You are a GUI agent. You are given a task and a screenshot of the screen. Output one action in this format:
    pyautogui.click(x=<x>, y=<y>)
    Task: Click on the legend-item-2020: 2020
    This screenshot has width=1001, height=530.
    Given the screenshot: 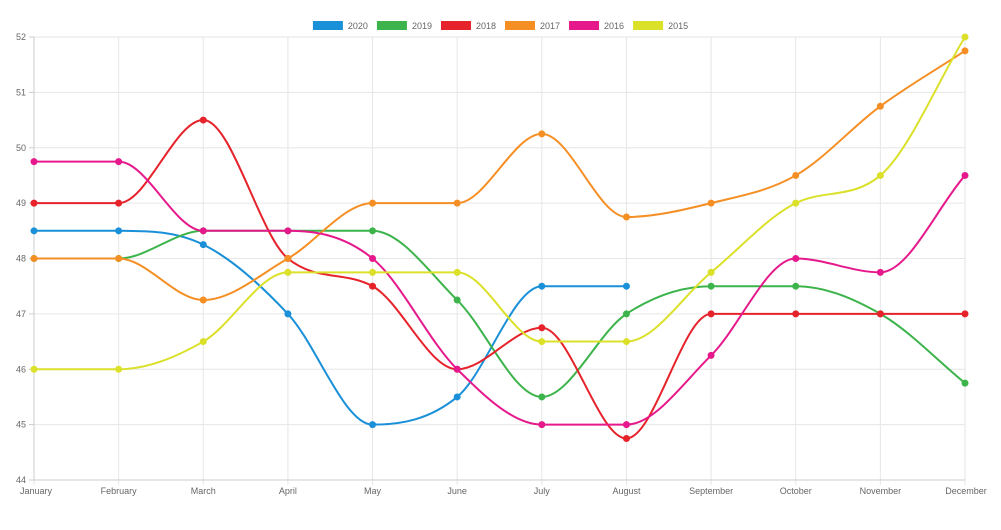 What is the action you would take?
    pyautogui.click(x=340, y=26)
    